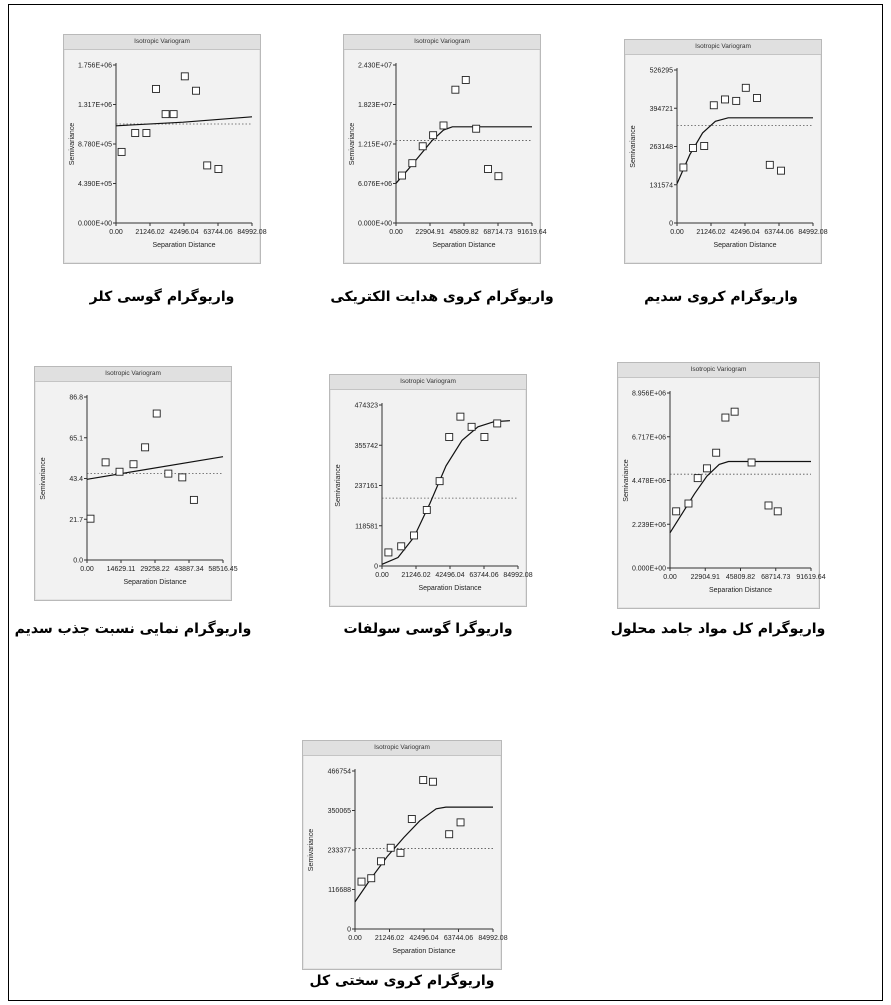 The width and height of the screenshot is (891, 1005). Describe the element at coordinates (778, 232) in the screenshot. I see `x-tick-label: 63744.06` at that location.